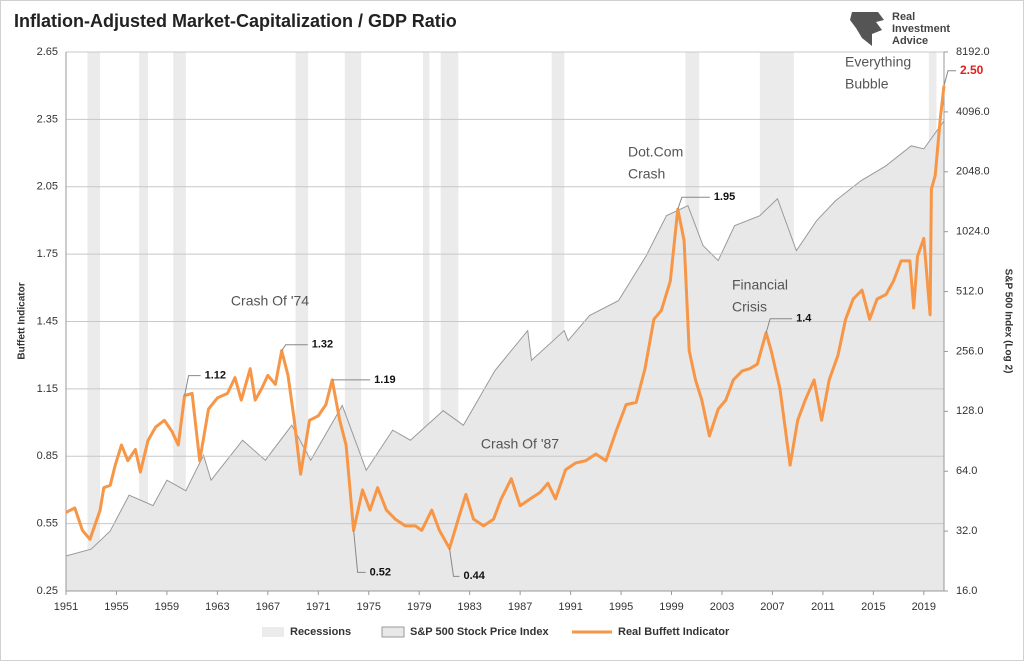  I want to click on y2-tick-label: 8192.0, so click(973, 52).